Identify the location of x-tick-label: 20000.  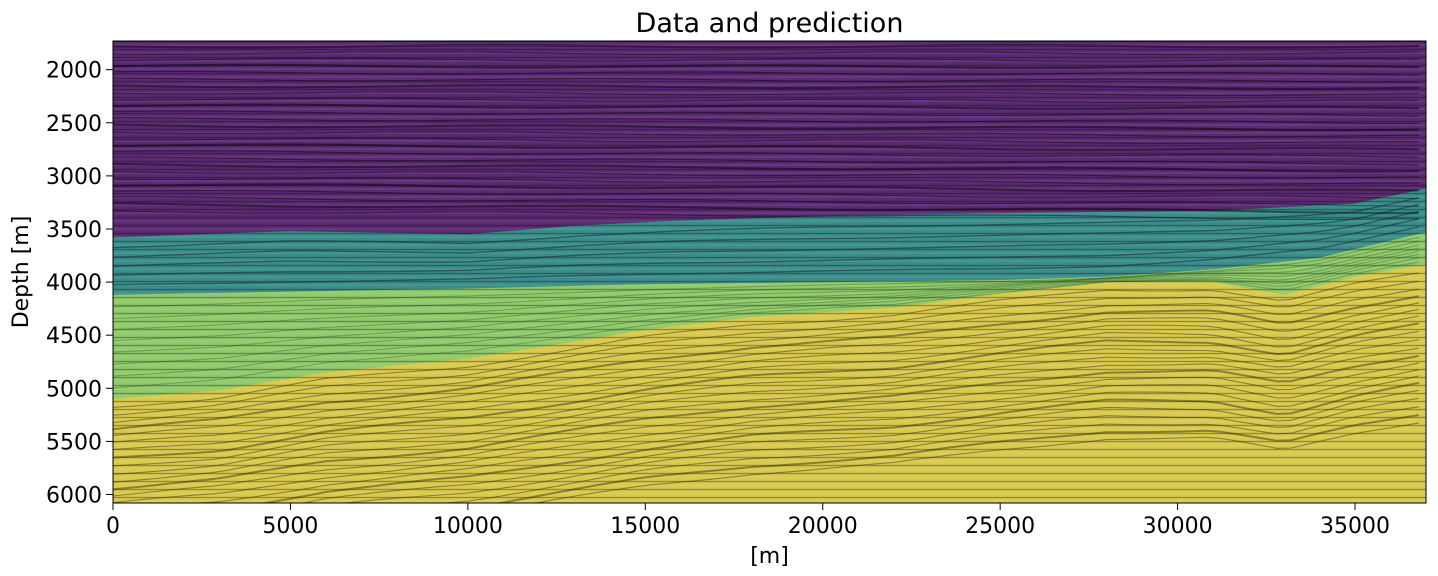
(823, 526).